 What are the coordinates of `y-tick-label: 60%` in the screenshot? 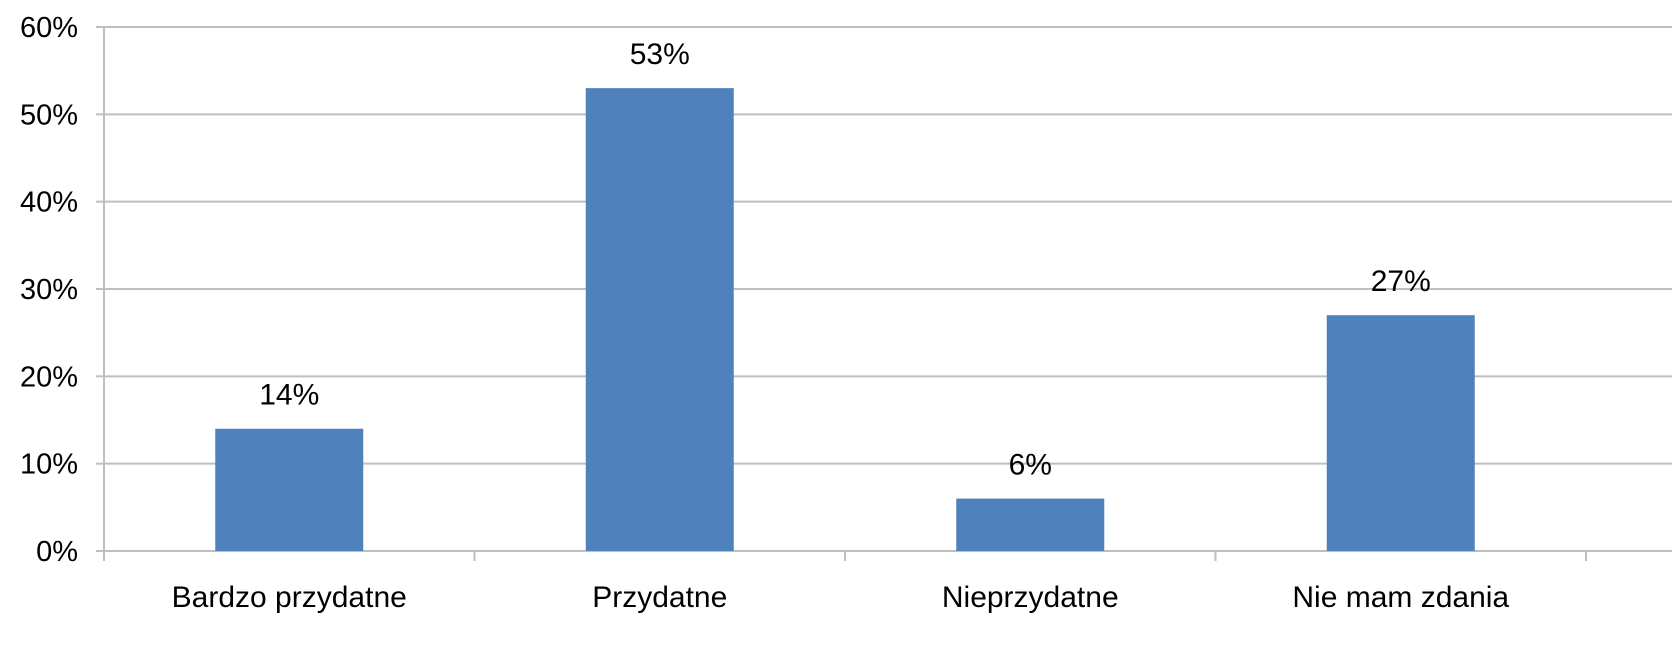 It's located at (49, 28).